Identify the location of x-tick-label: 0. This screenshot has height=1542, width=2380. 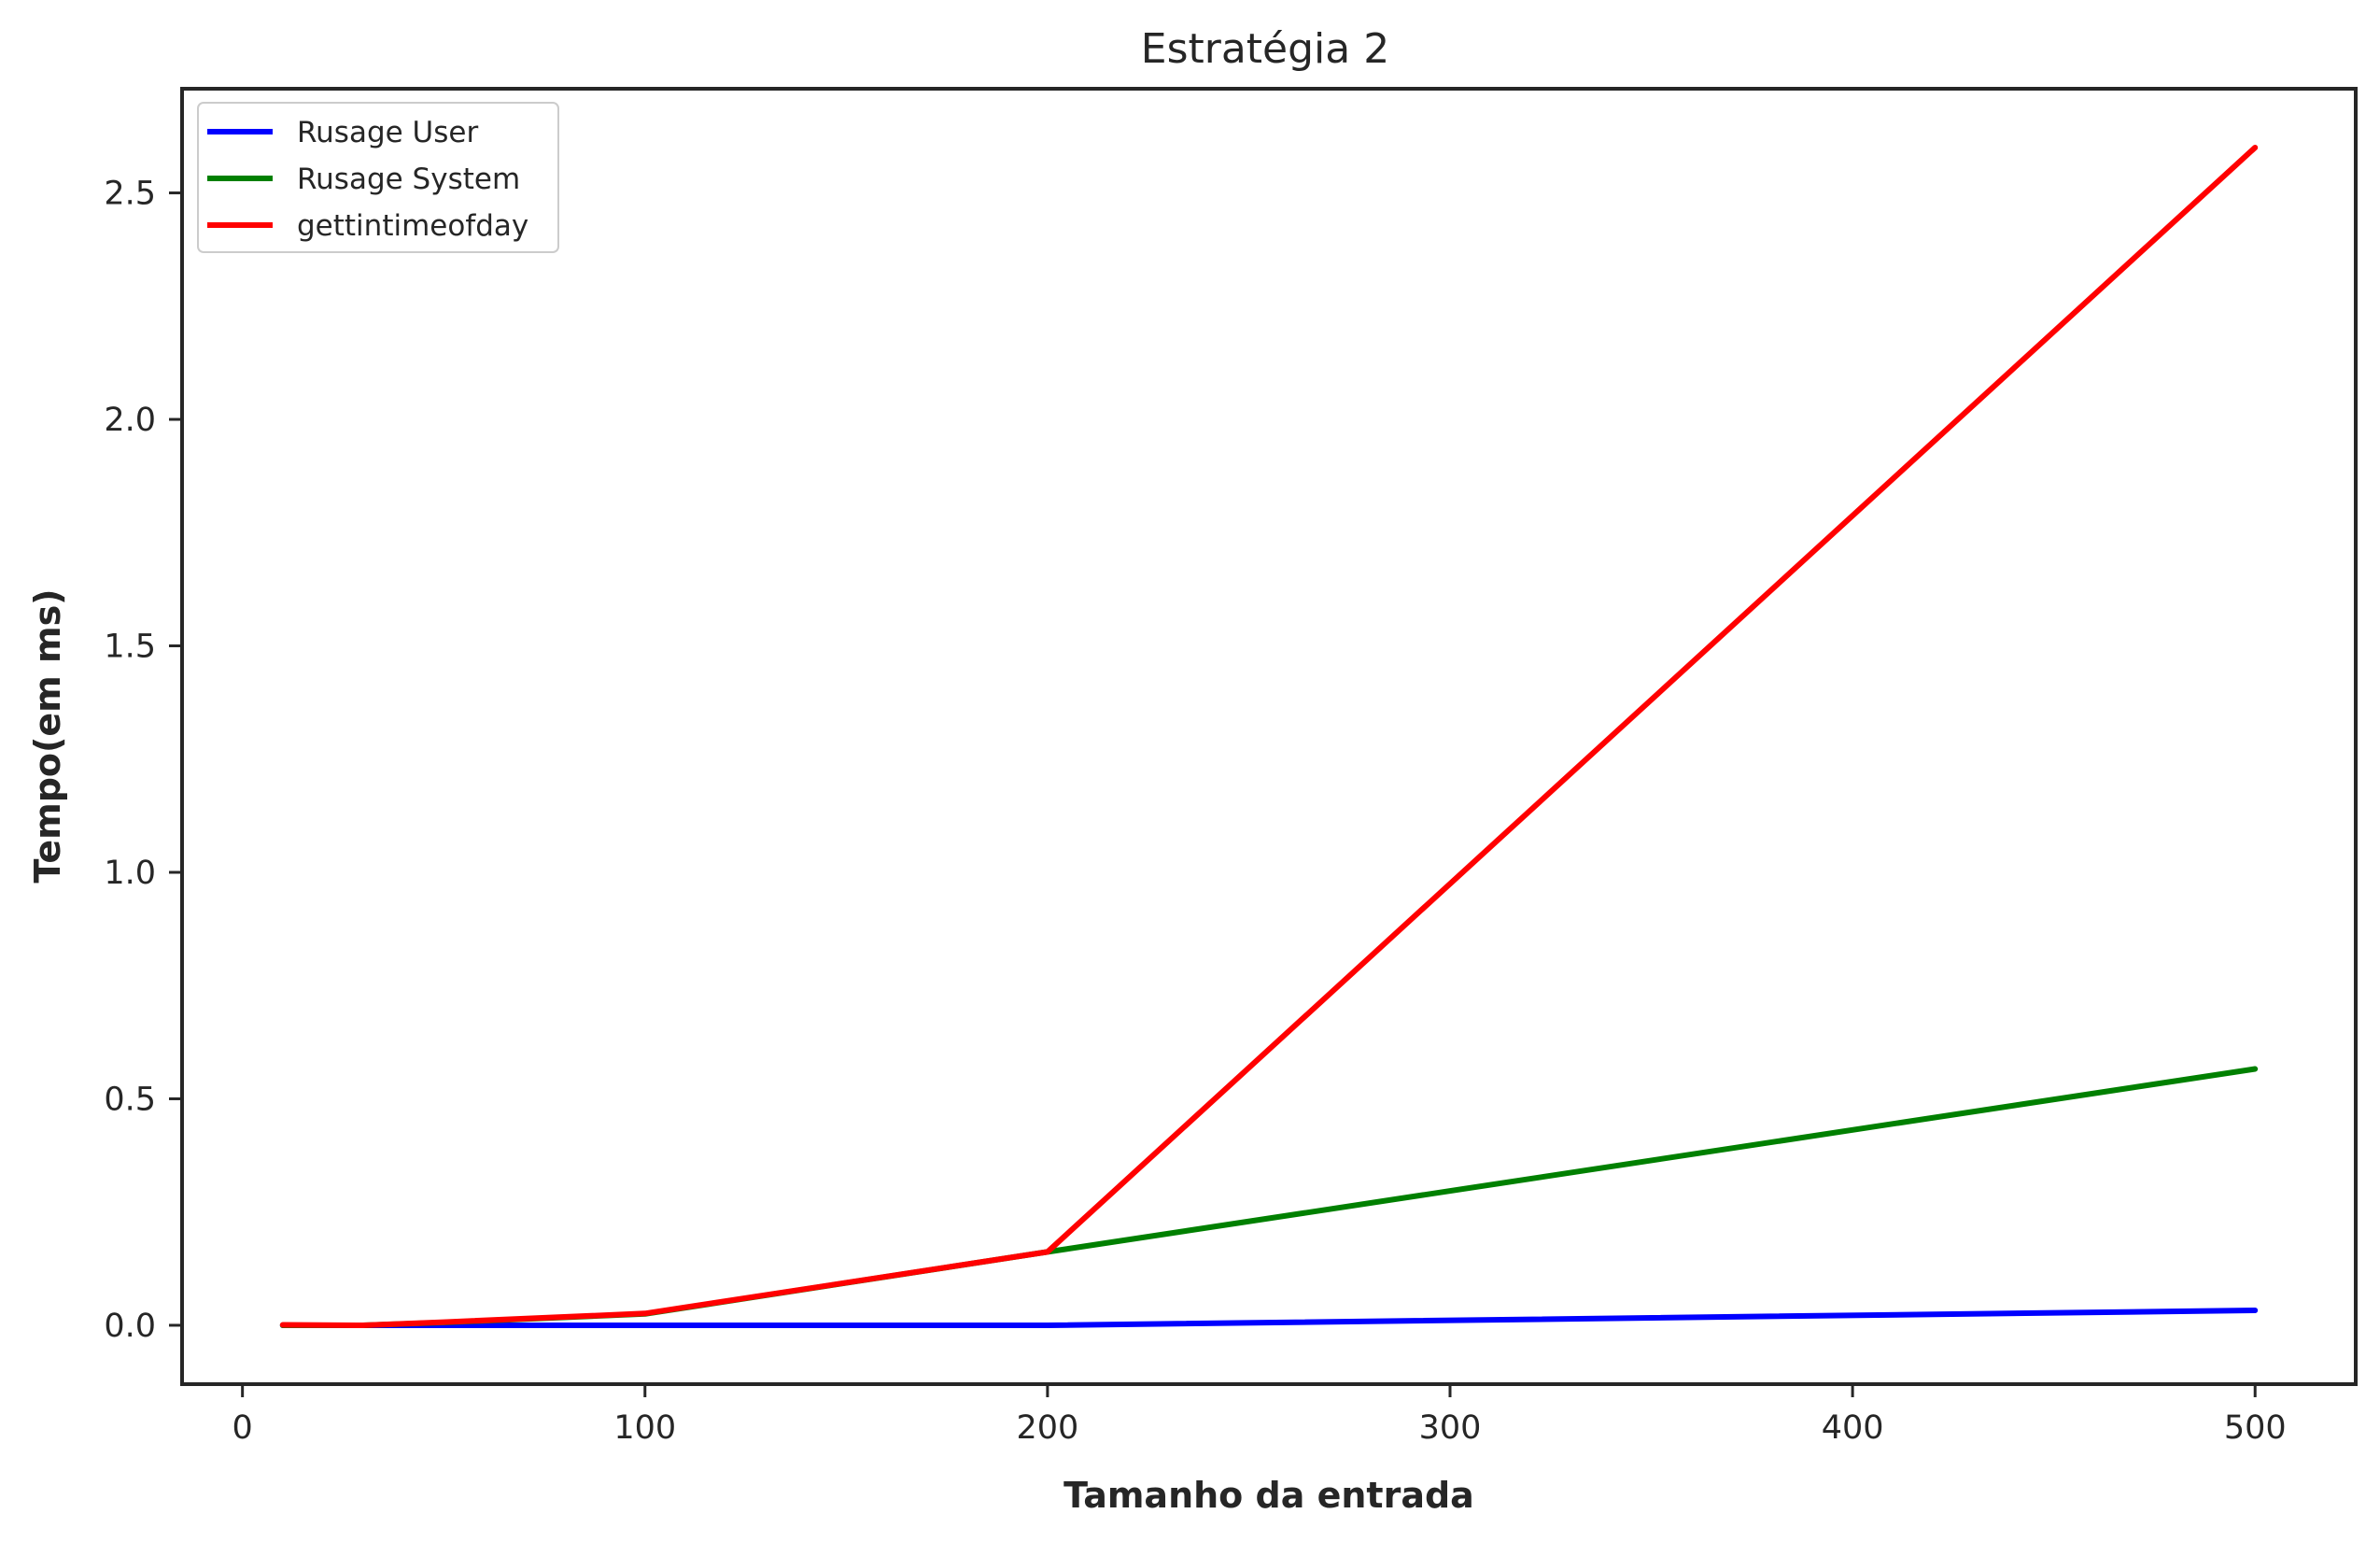
(242, 1428).